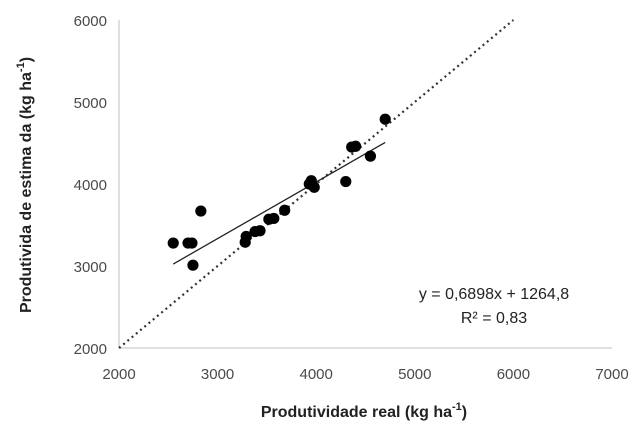 The image size is (636, 424). What do you see at coordinates (494, 294) in the screenshot?
I see `equation-label: y = 0,6898x + 1264,8` at bounding box center [494, 294].